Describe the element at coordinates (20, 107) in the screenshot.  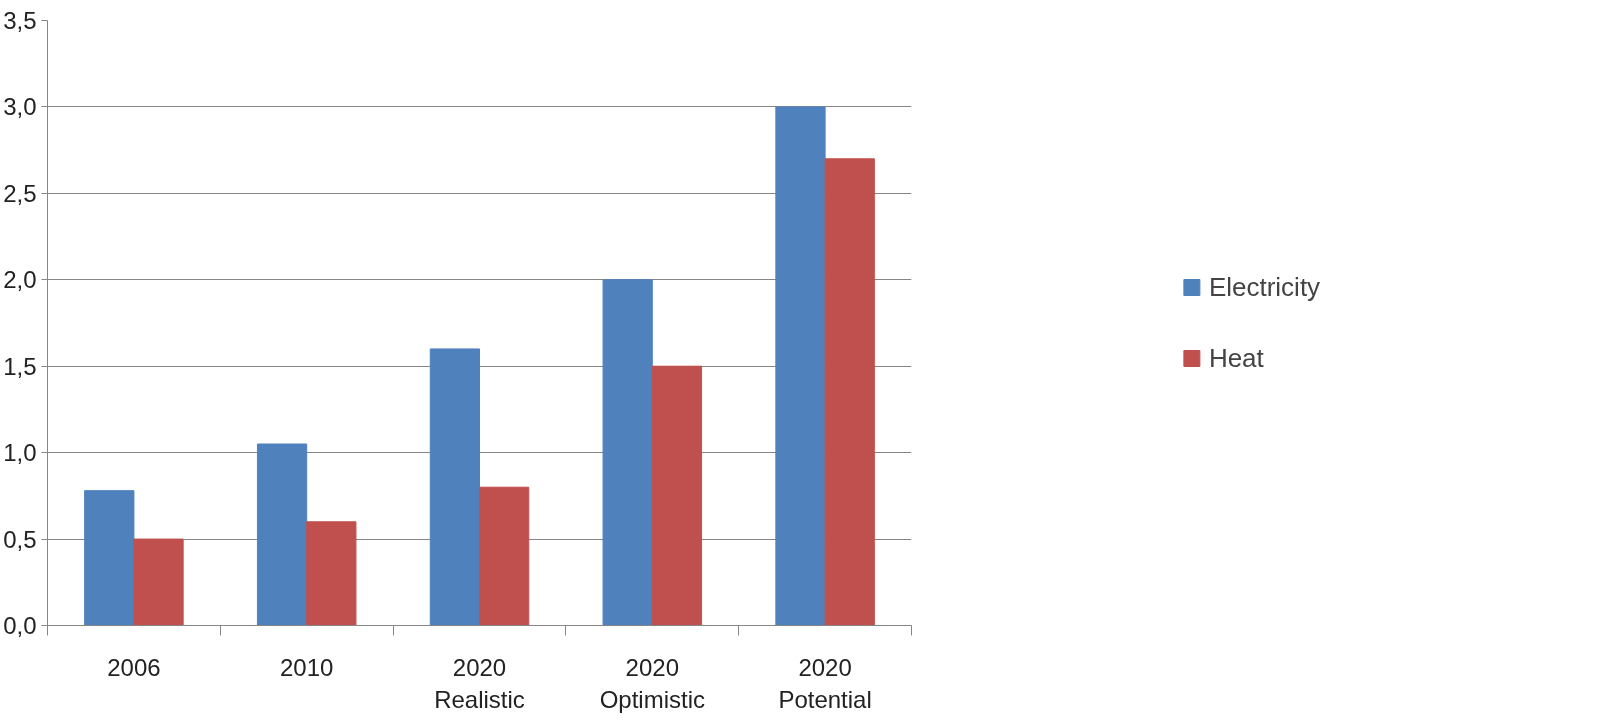
I see `y-tick-label: 3,0` at that location.